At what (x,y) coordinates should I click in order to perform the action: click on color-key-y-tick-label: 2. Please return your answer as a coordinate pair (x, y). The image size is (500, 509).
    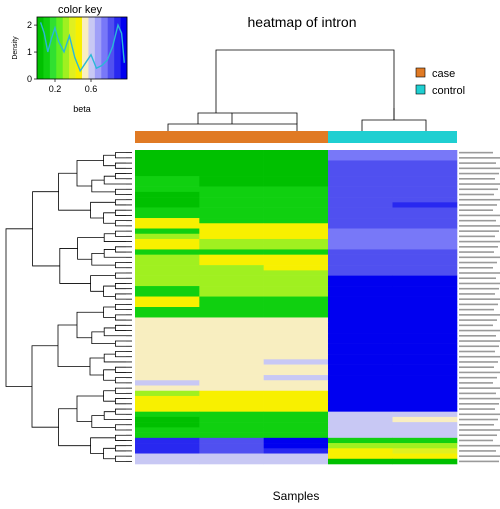
    Looking at the image, I should click on (29, 25).